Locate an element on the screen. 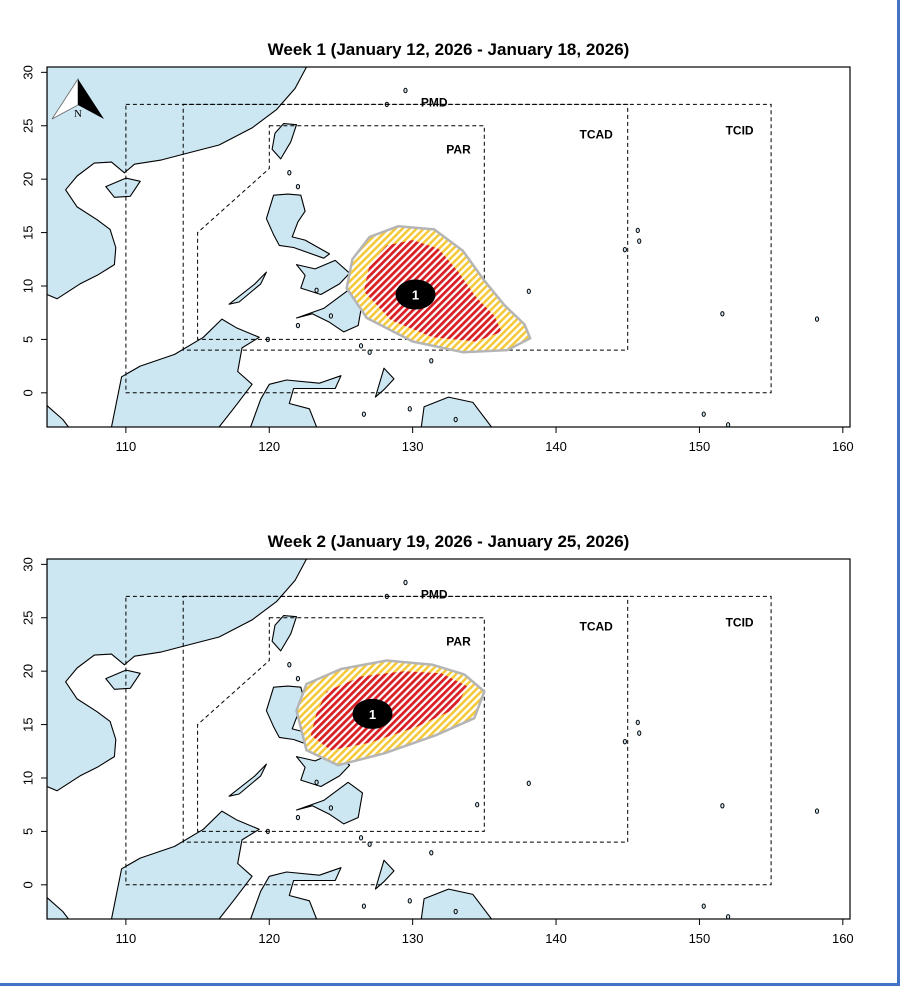 The image size is (900, 986). land-luzon is located at coordinates (298, 226).